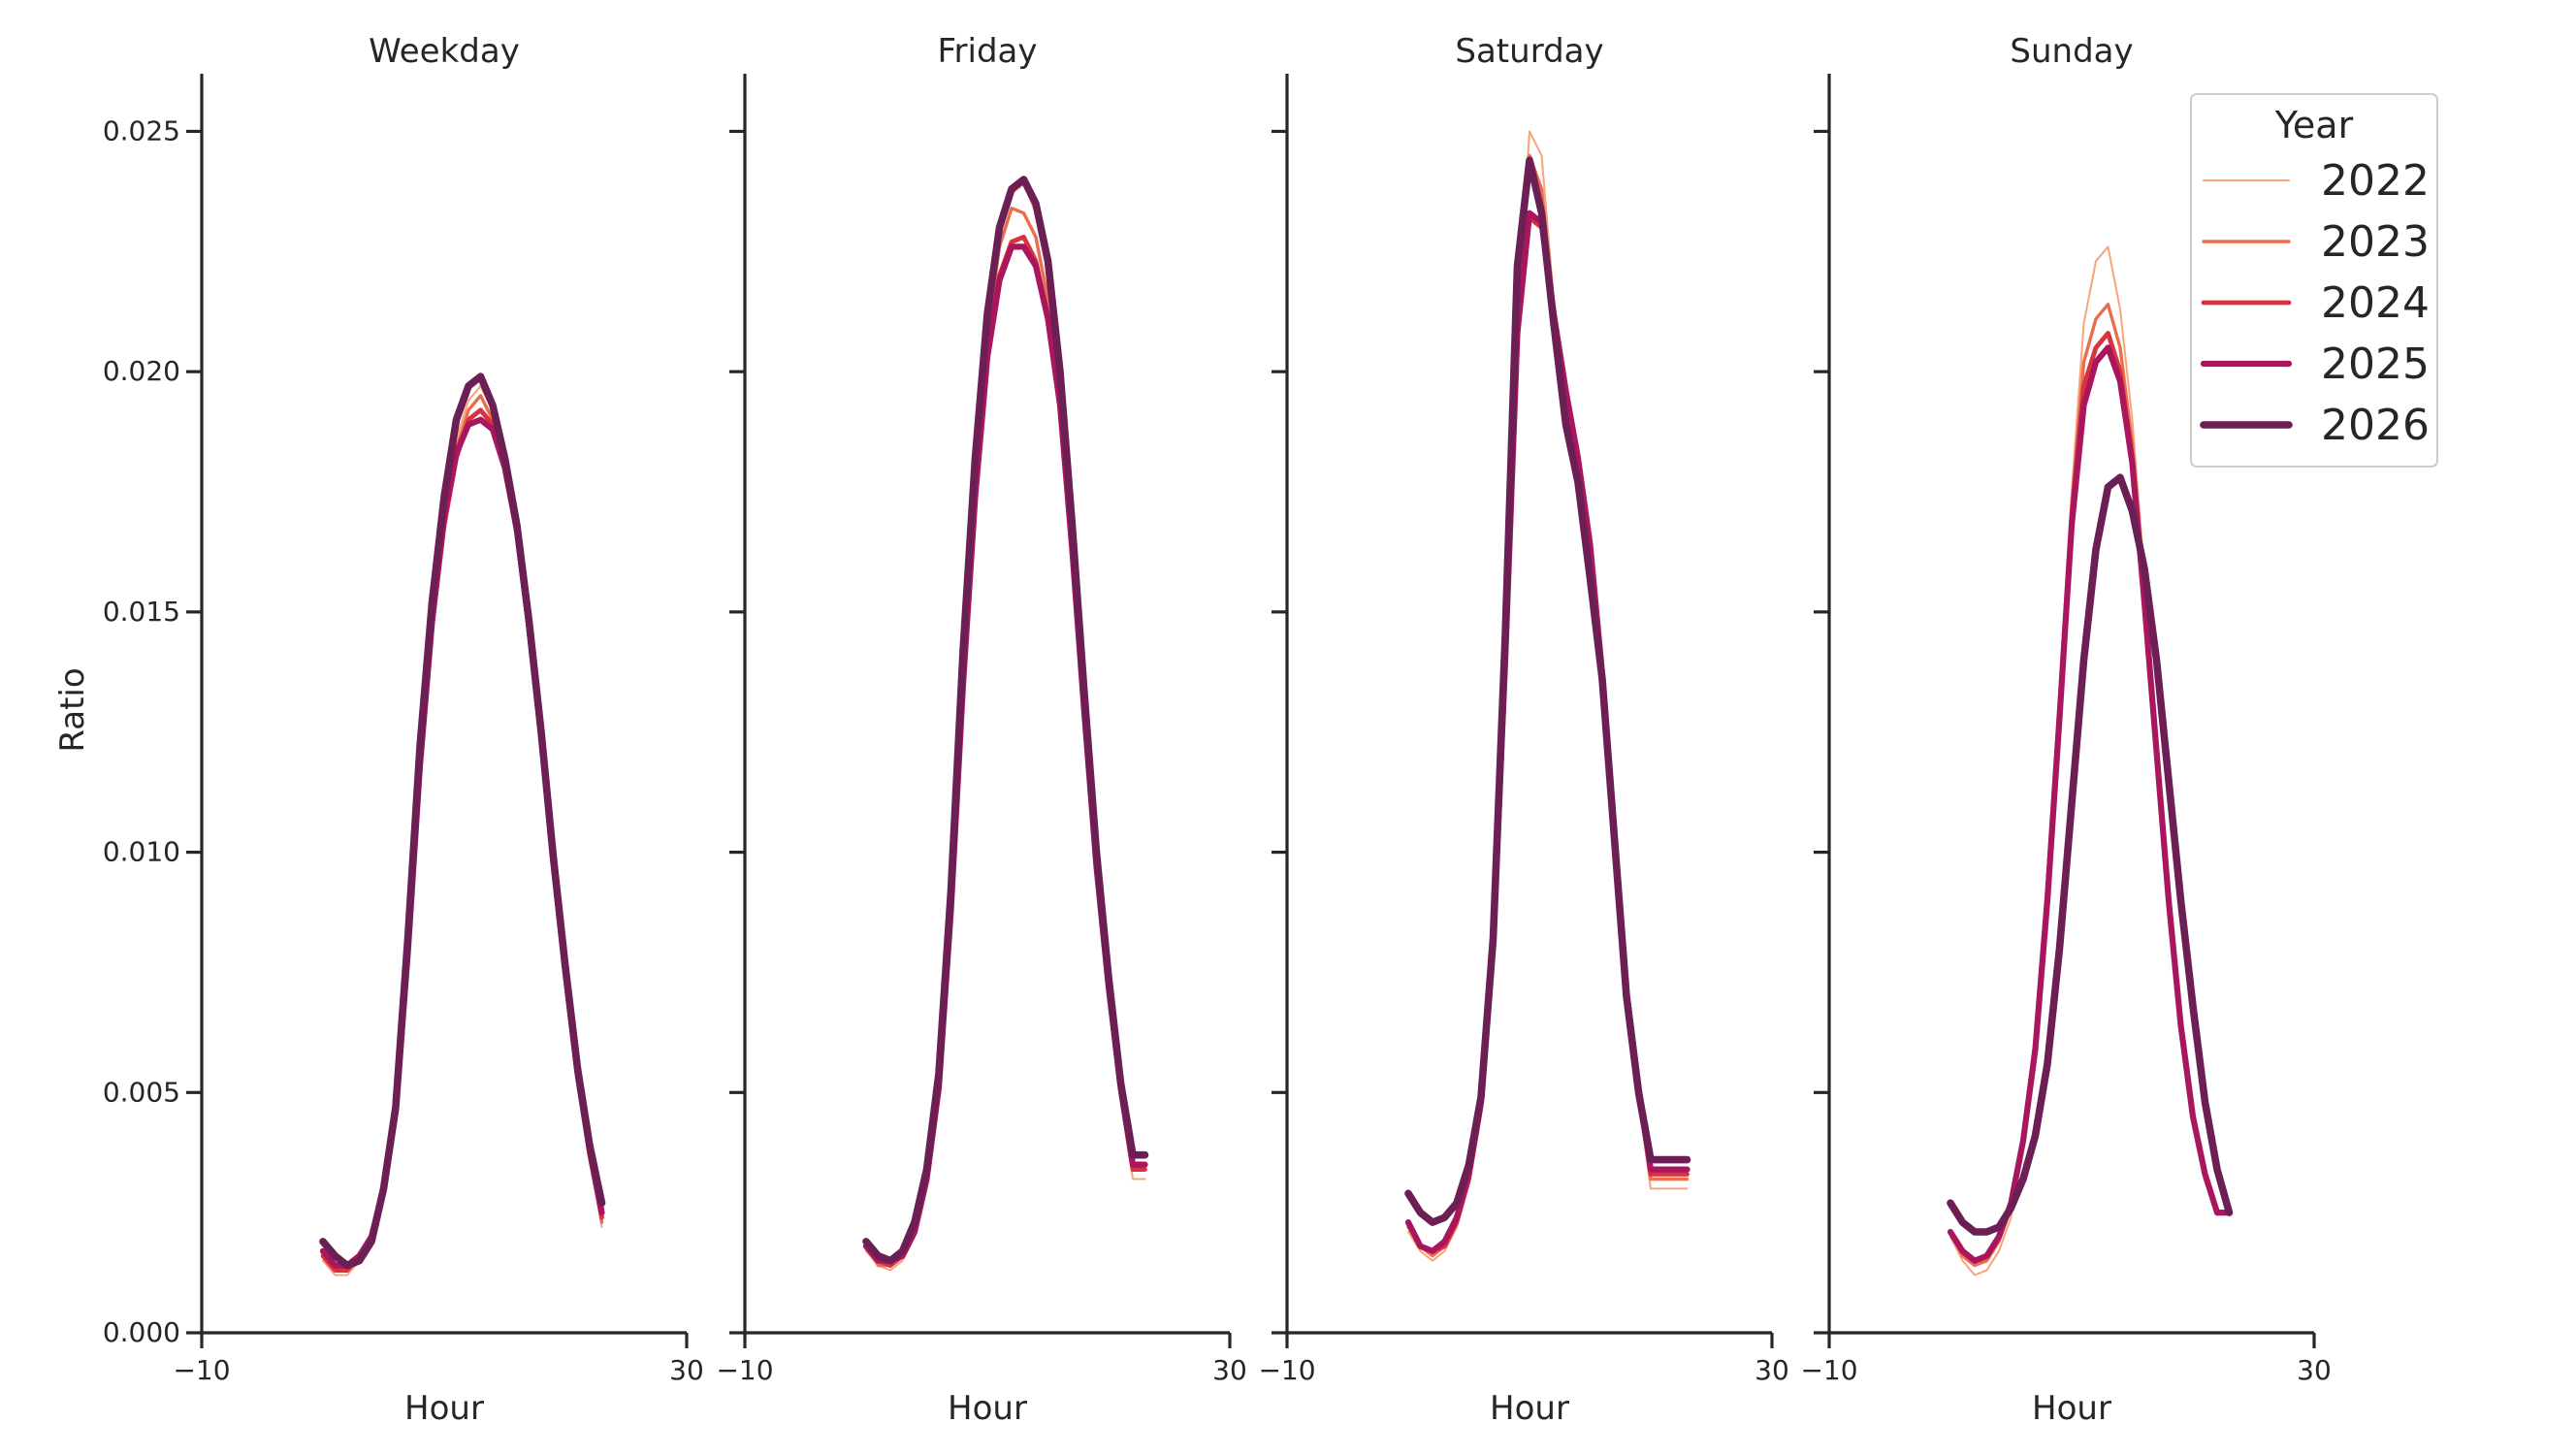  What do you see at coordinates (141, 612) in the screenshot?
I see `y-tick-label: 0.015` at bounding box center [141, 612].